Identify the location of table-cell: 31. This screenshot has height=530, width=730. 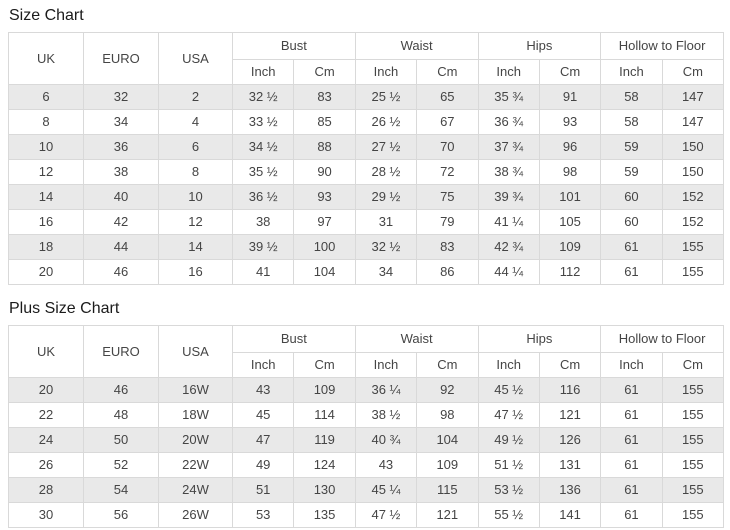
(386, 222).